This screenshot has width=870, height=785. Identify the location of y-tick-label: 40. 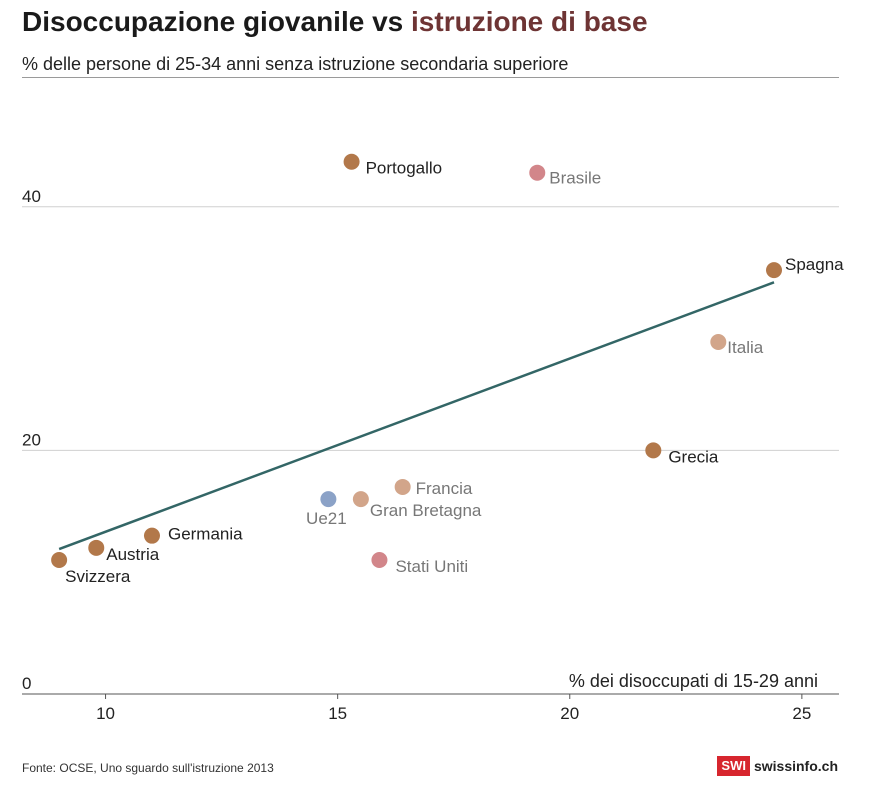
(31, 196).